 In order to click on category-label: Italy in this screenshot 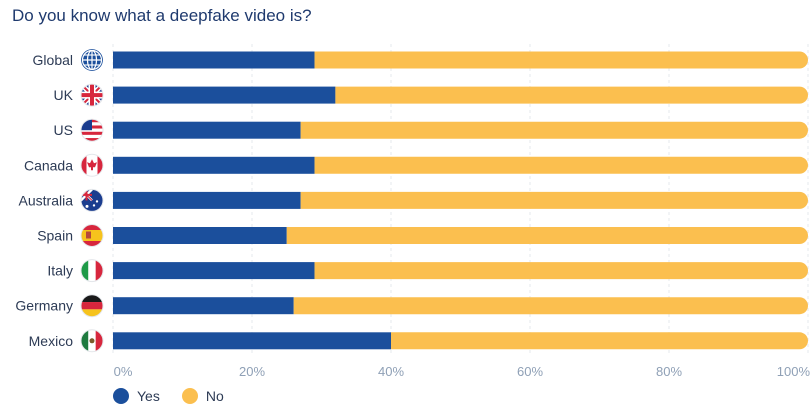, I will do `click(60, 271)`.